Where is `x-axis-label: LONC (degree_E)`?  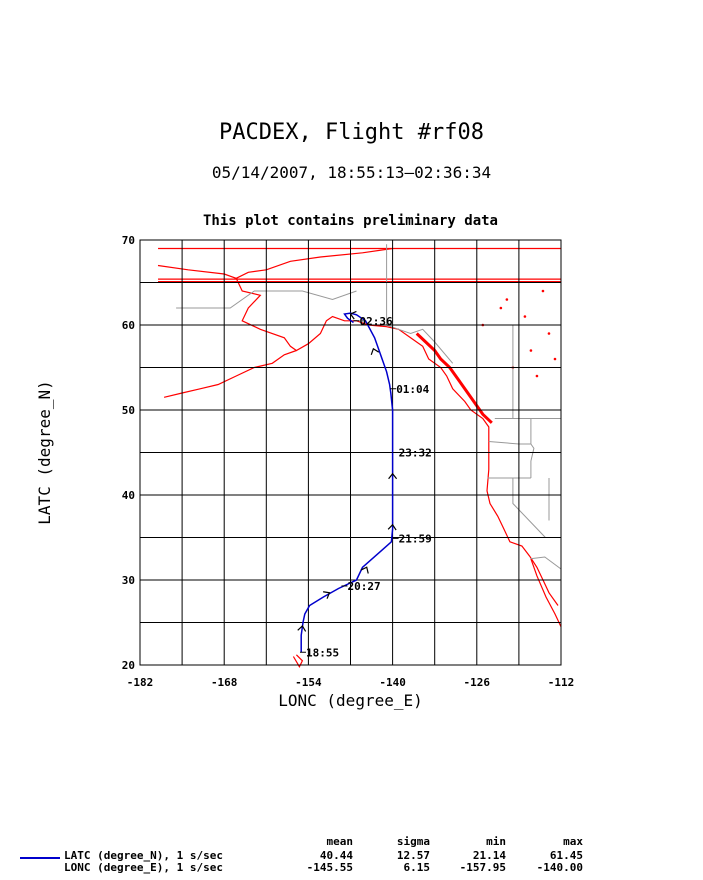
x-axis-label: LONC (degree_E) is located at coordinates (350, 700).